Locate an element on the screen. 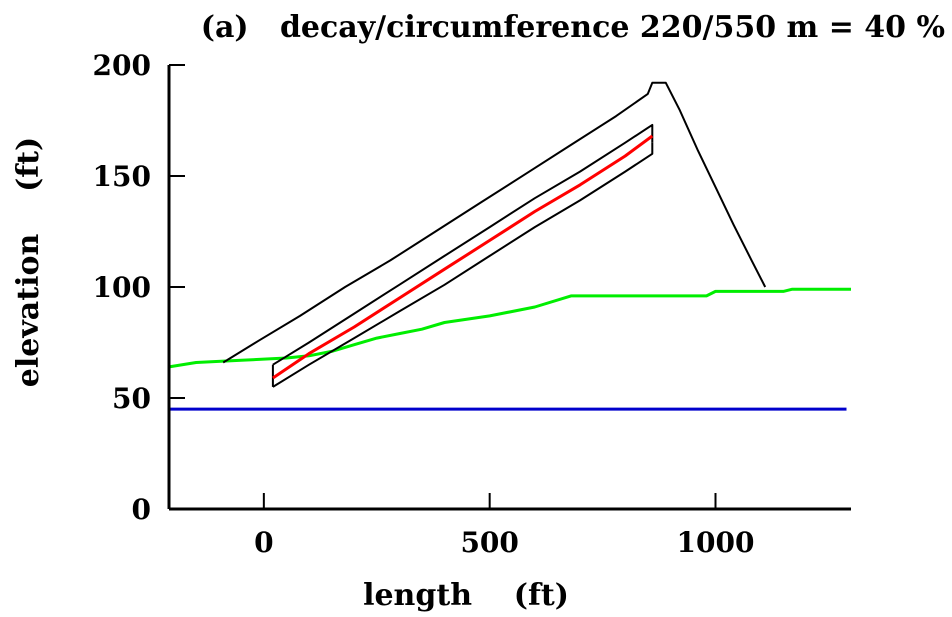 Image resolution: width=952 pixels, height=617 pixels. y-tick-label: 0 is located at coordinates (141, 509).